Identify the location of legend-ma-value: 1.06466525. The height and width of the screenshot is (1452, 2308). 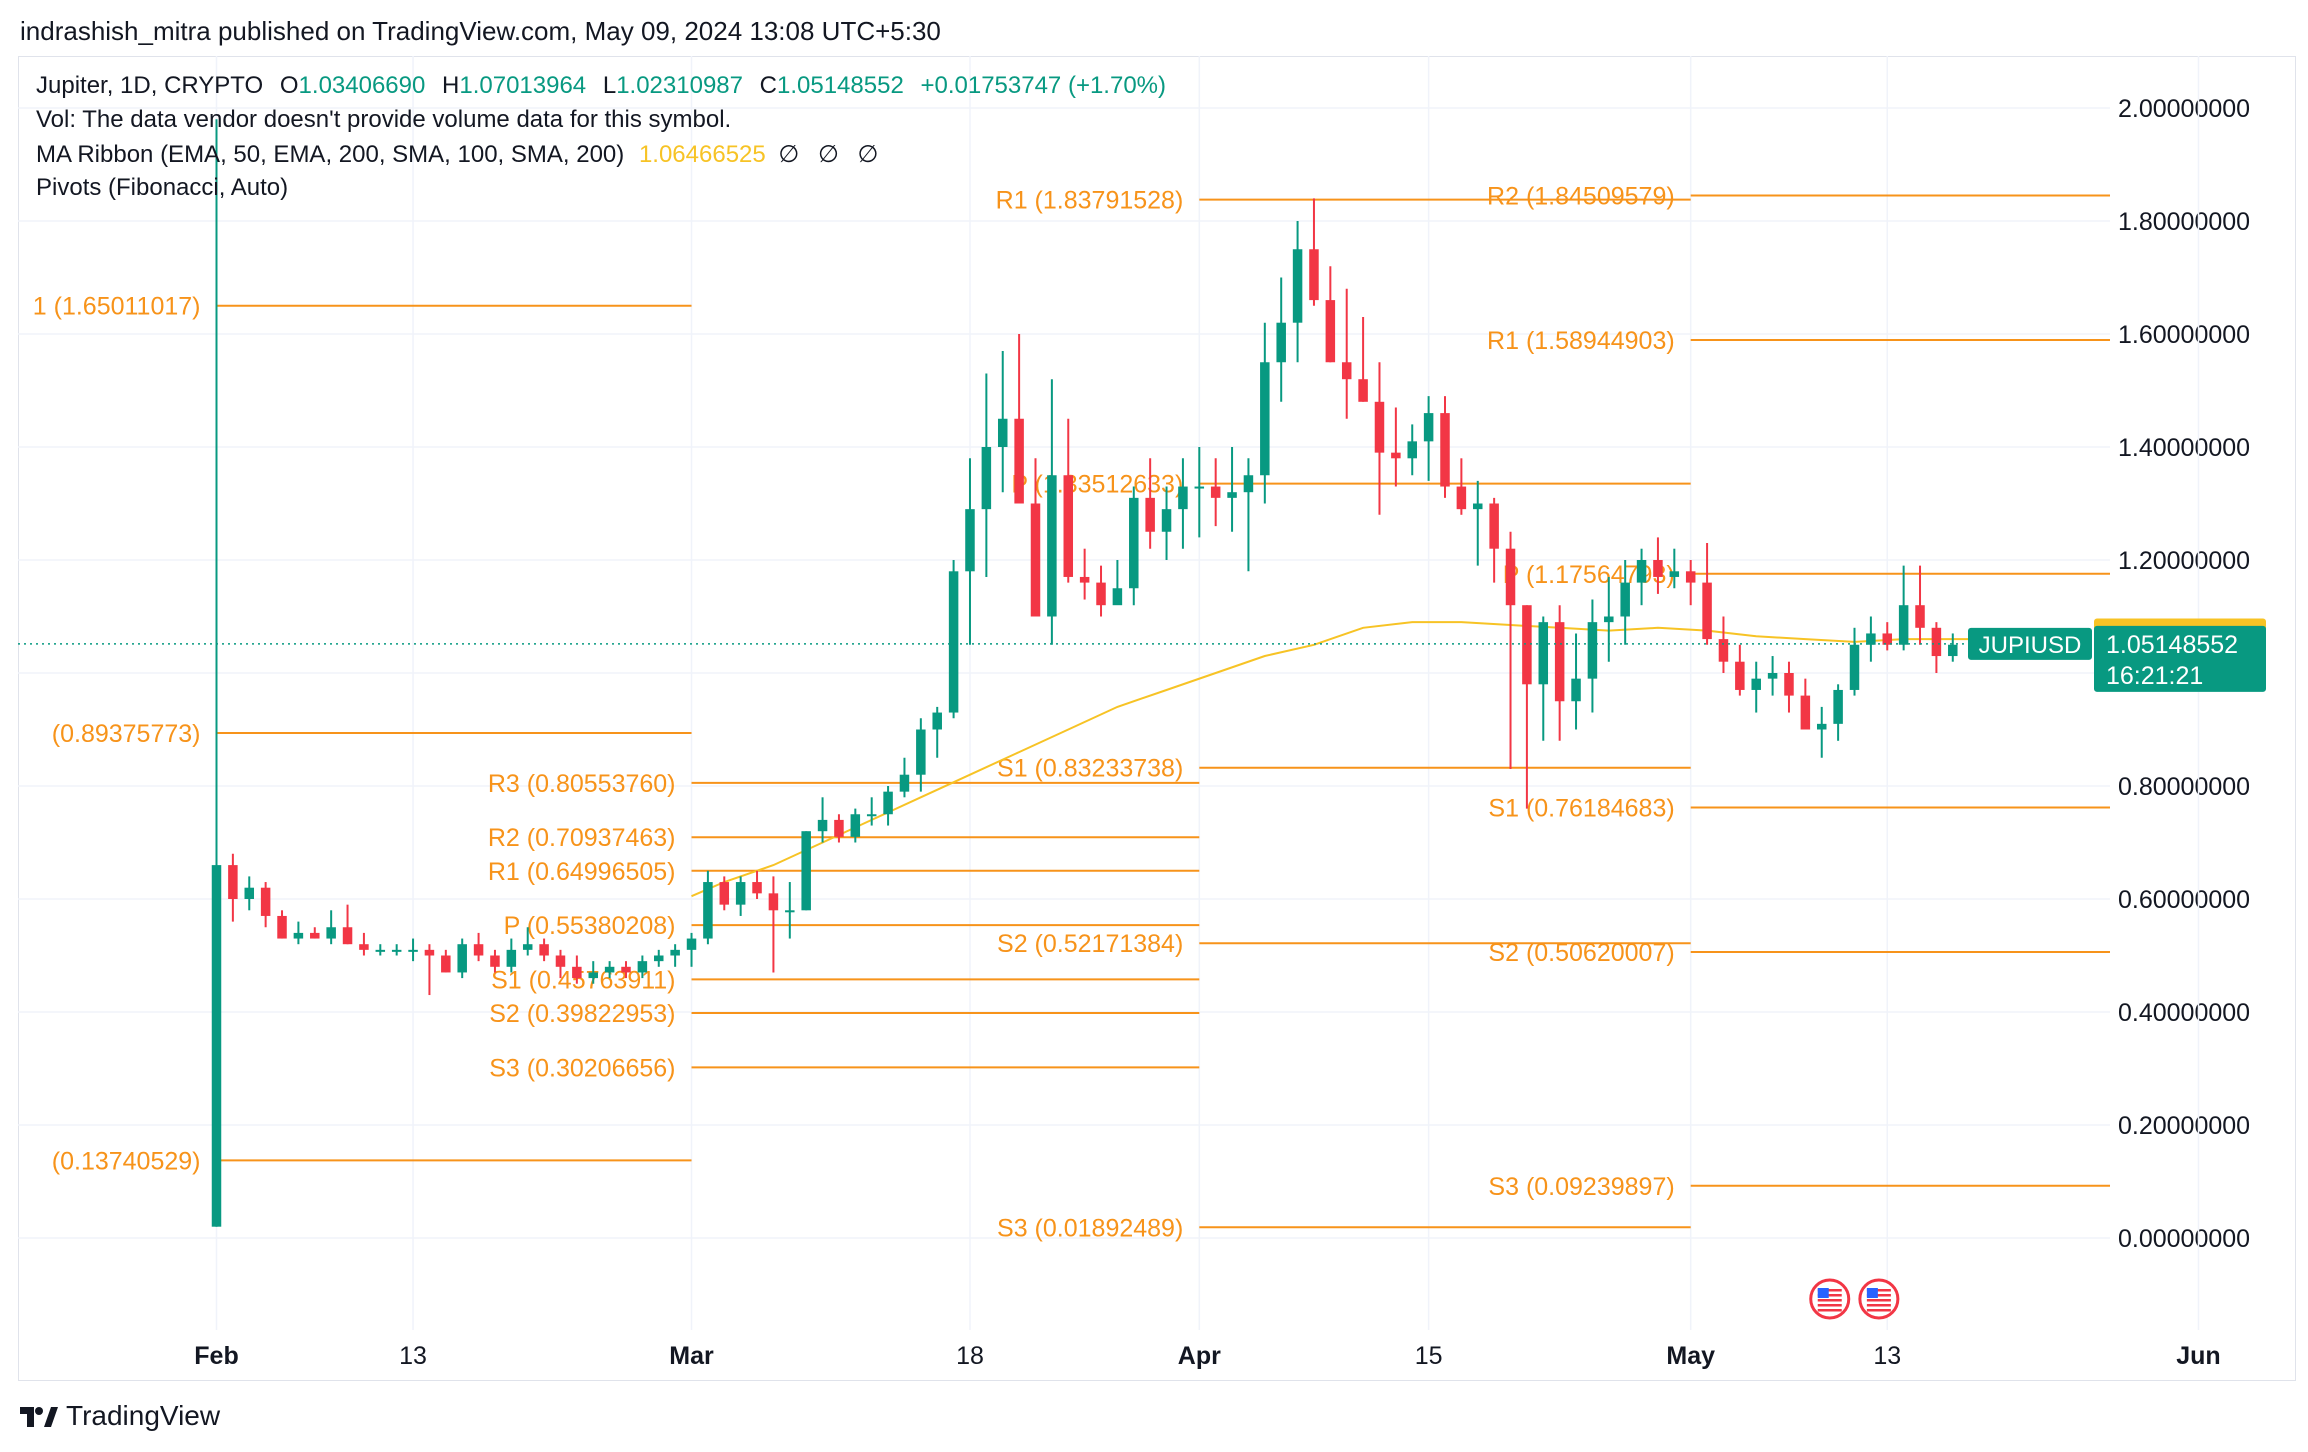
(702, 154).